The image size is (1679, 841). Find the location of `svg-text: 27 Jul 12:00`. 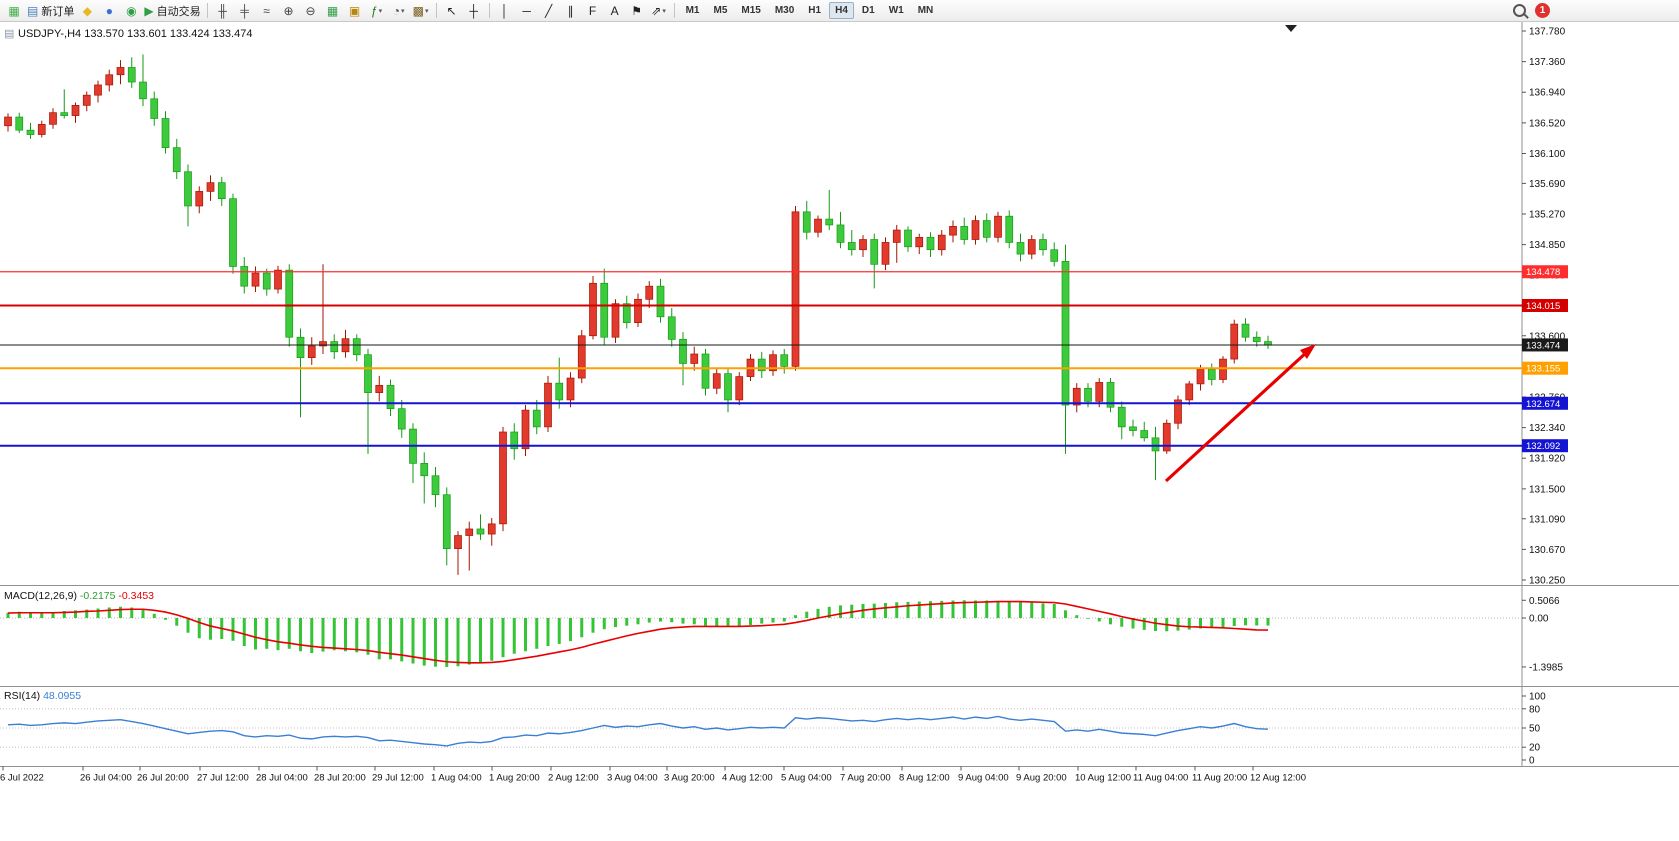

svg-text: 27 Jul 12:00 is located at coordinates (223, 778).